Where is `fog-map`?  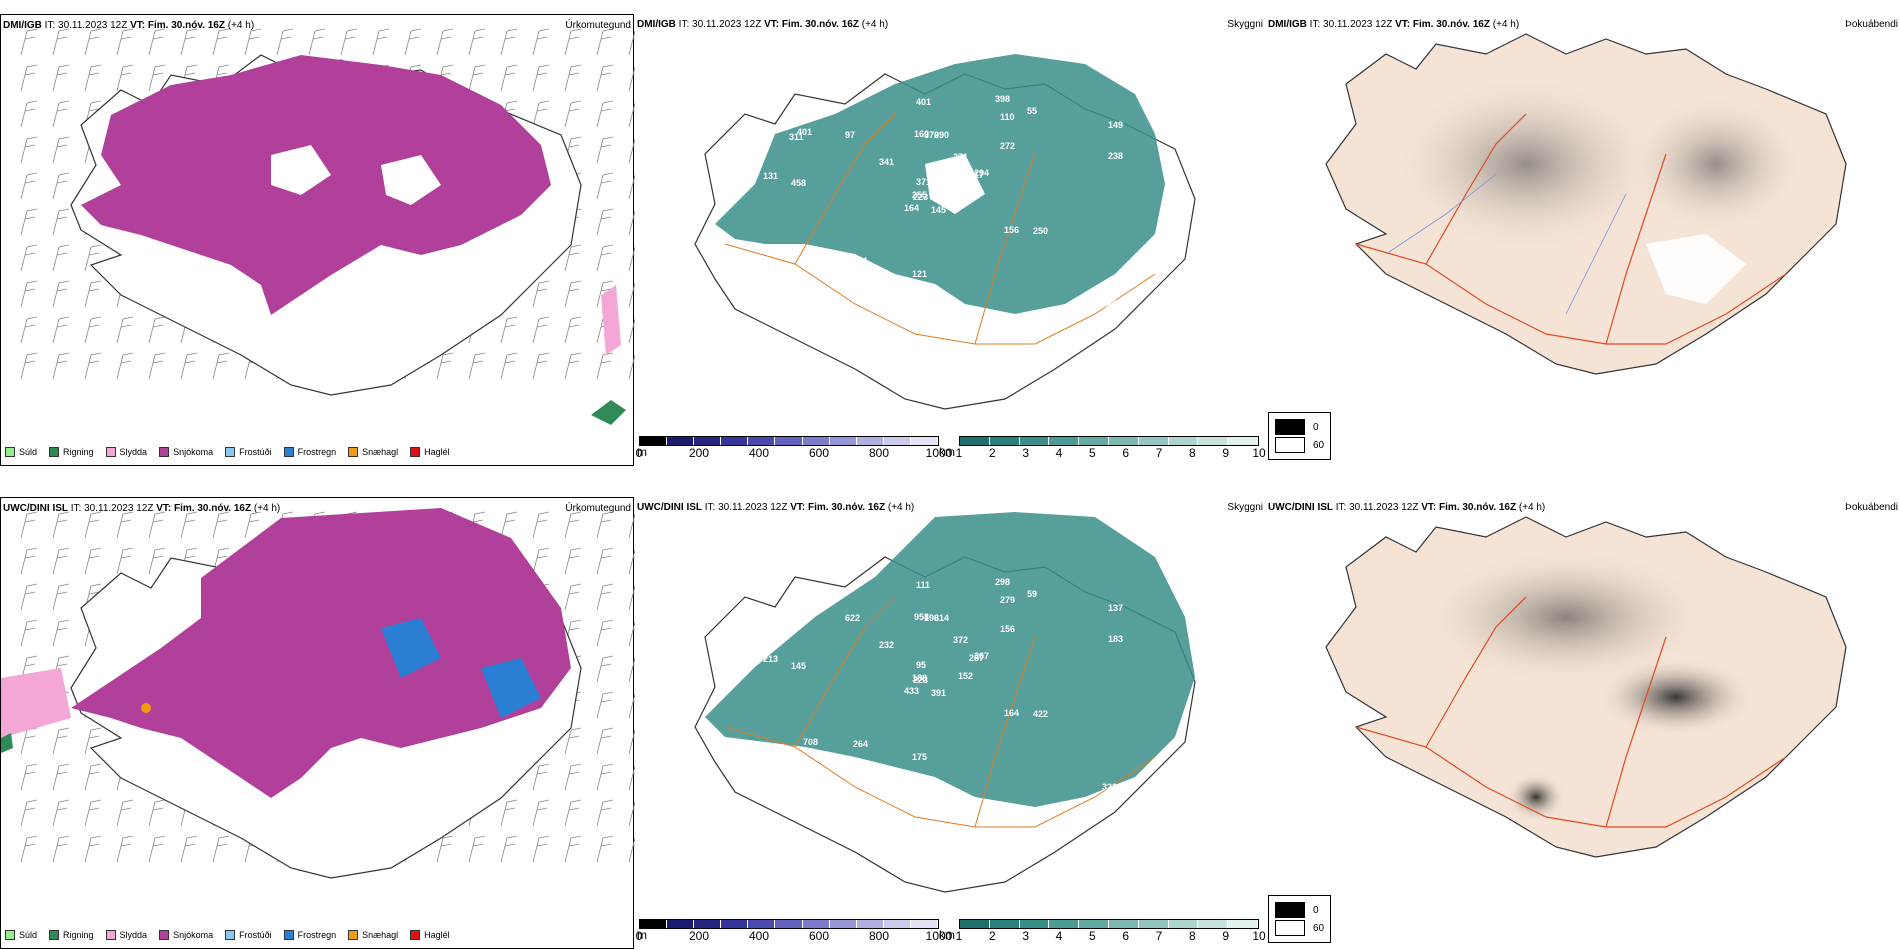
fog-map is located at coordinates (1586, 687).